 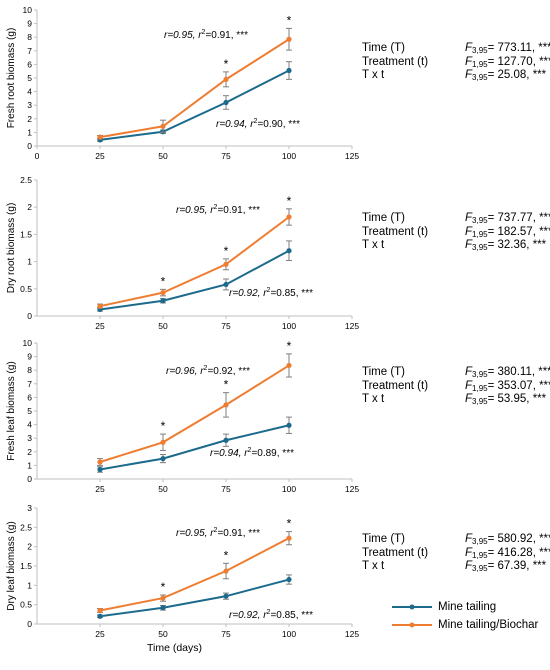 I want to click on legend-label-mine-tailing-biochar: Mine tailing/Biochar, so click(x=488, y=625).